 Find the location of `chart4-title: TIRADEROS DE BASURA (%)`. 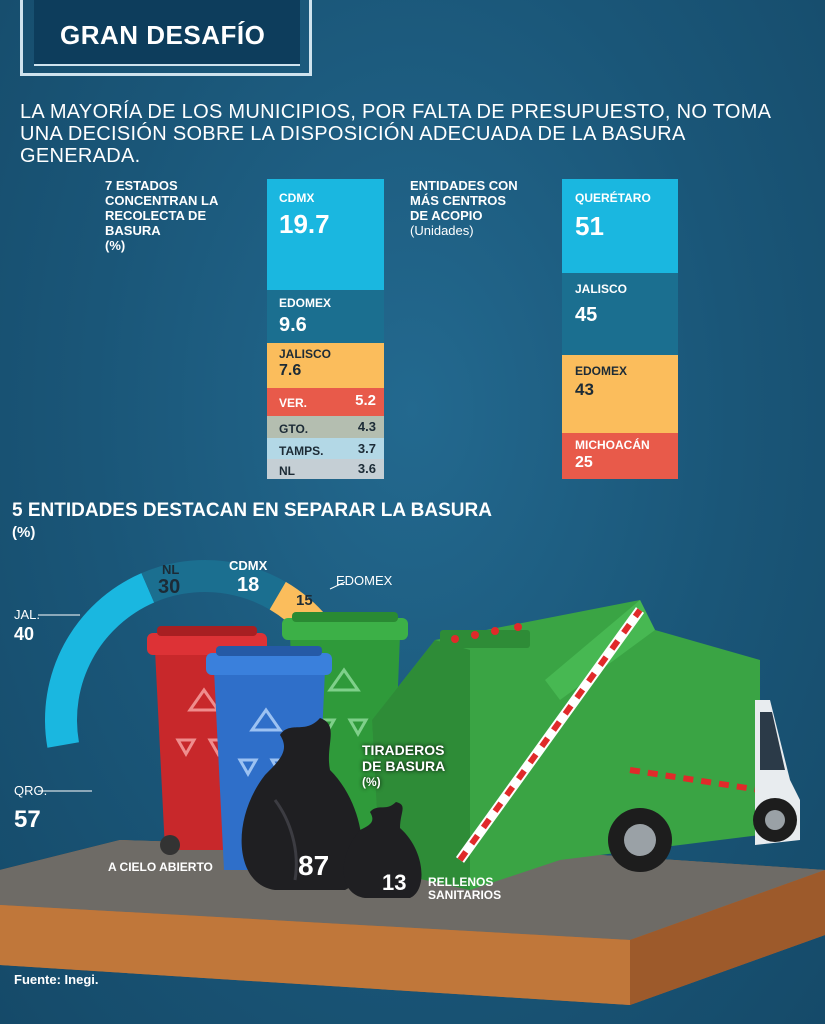

chart4-title: TIRADEROS DE BASURA (%) is located at coordinates (403, 766).